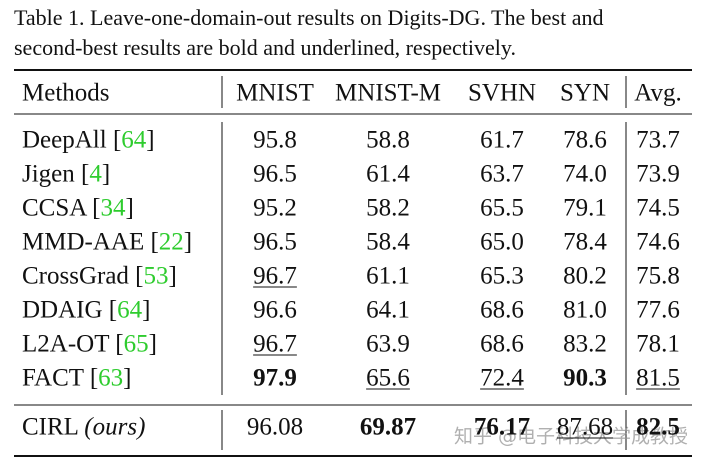 This screenshot has width=704, height=465. Describe the element at coordinates (88, 140) in the screenshot. I see `method-name: DeepAll [64]` at that location.